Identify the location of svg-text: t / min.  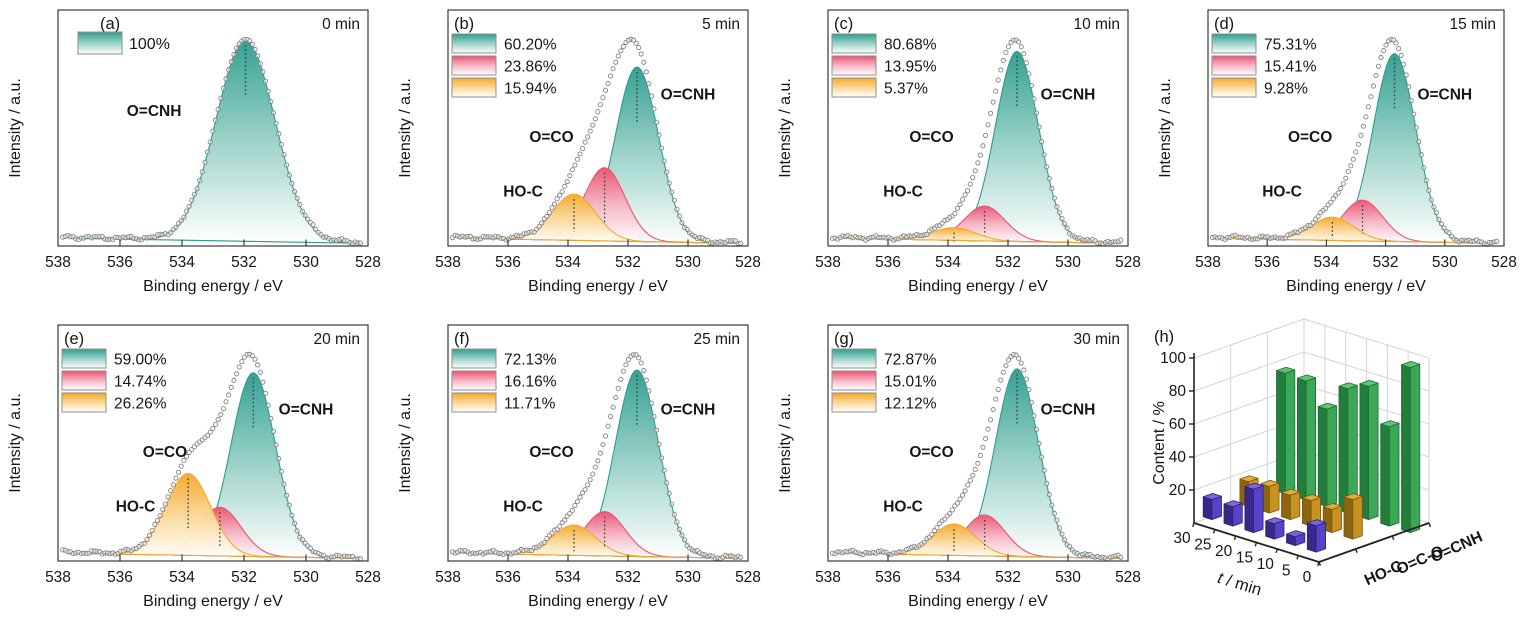
(1239, 584).